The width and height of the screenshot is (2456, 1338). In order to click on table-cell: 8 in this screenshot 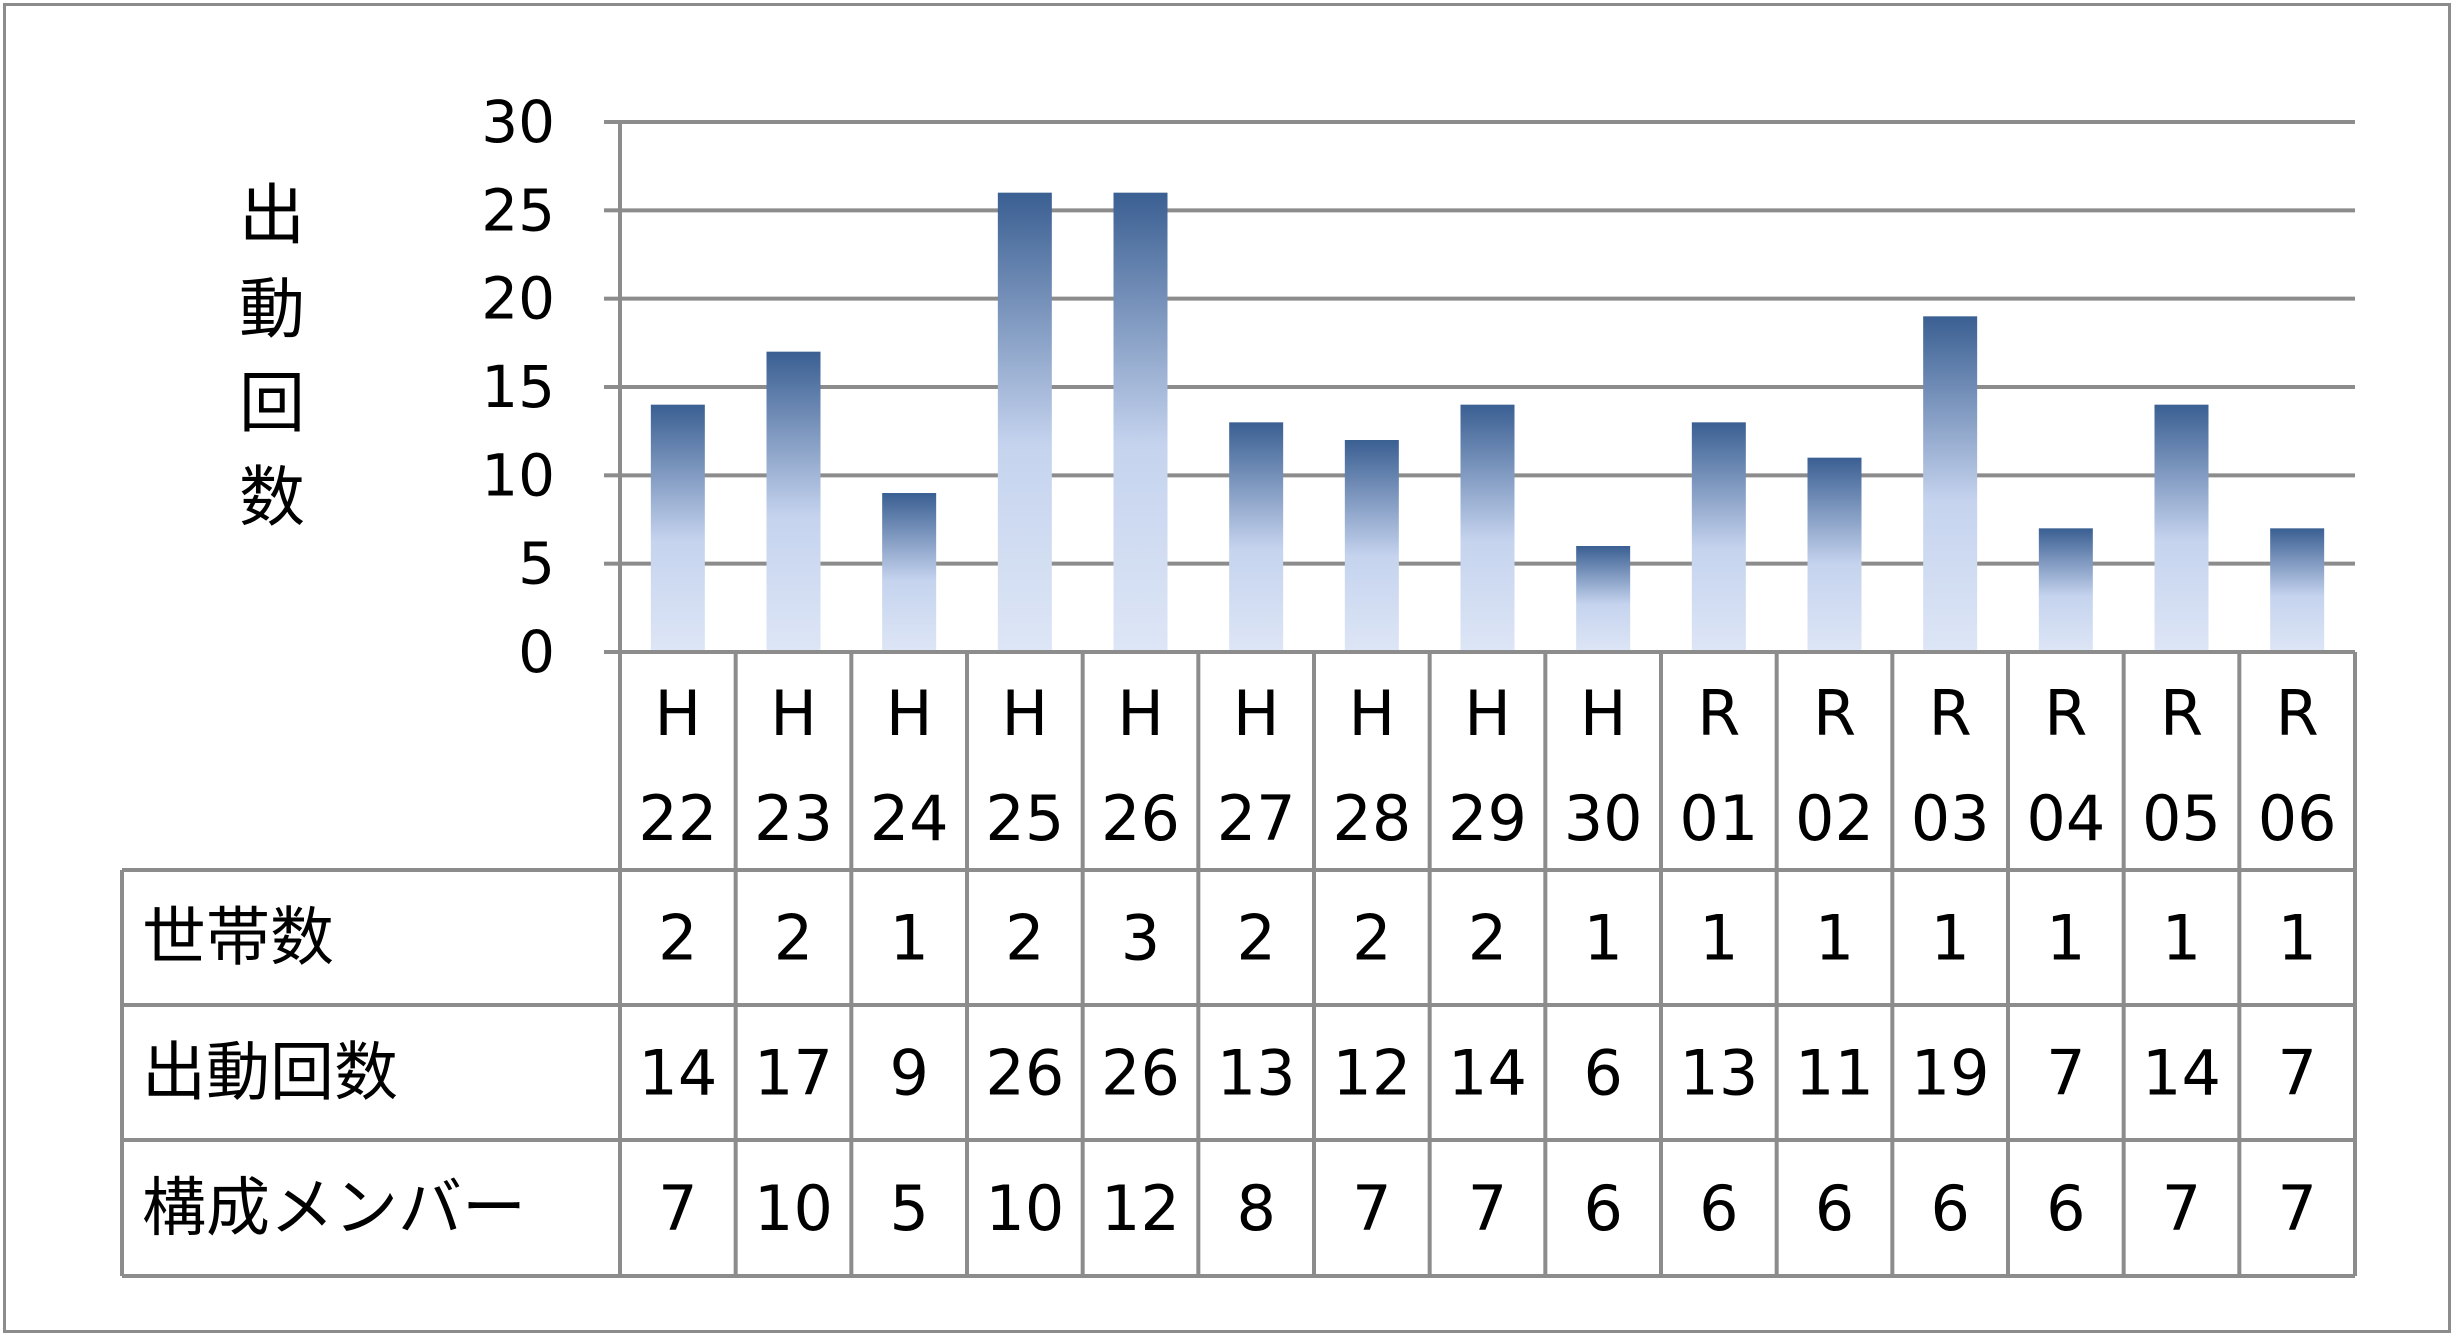, I will do `click(1255, 1208)`.